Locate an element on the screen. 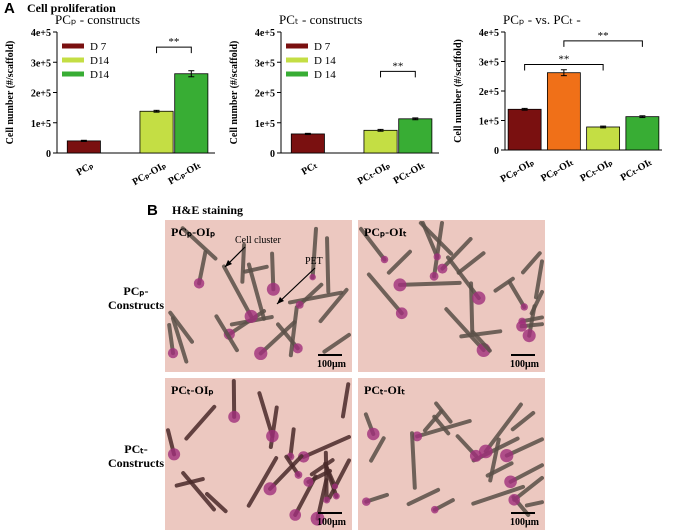  panel-letter: A is located at coordinates (9, 8).